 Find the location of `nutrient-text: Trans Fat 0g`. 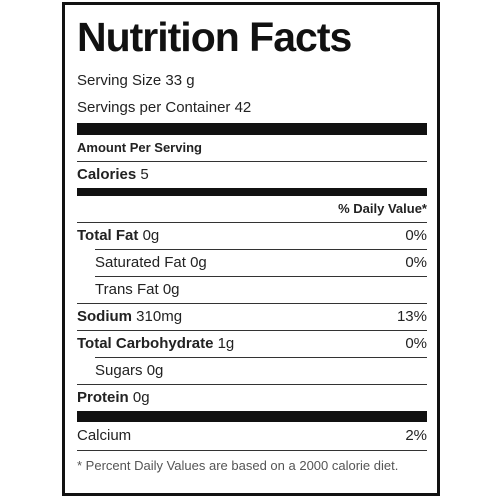

nutrient-text: Trans Fat 0g is located at coordinates (137, 290).